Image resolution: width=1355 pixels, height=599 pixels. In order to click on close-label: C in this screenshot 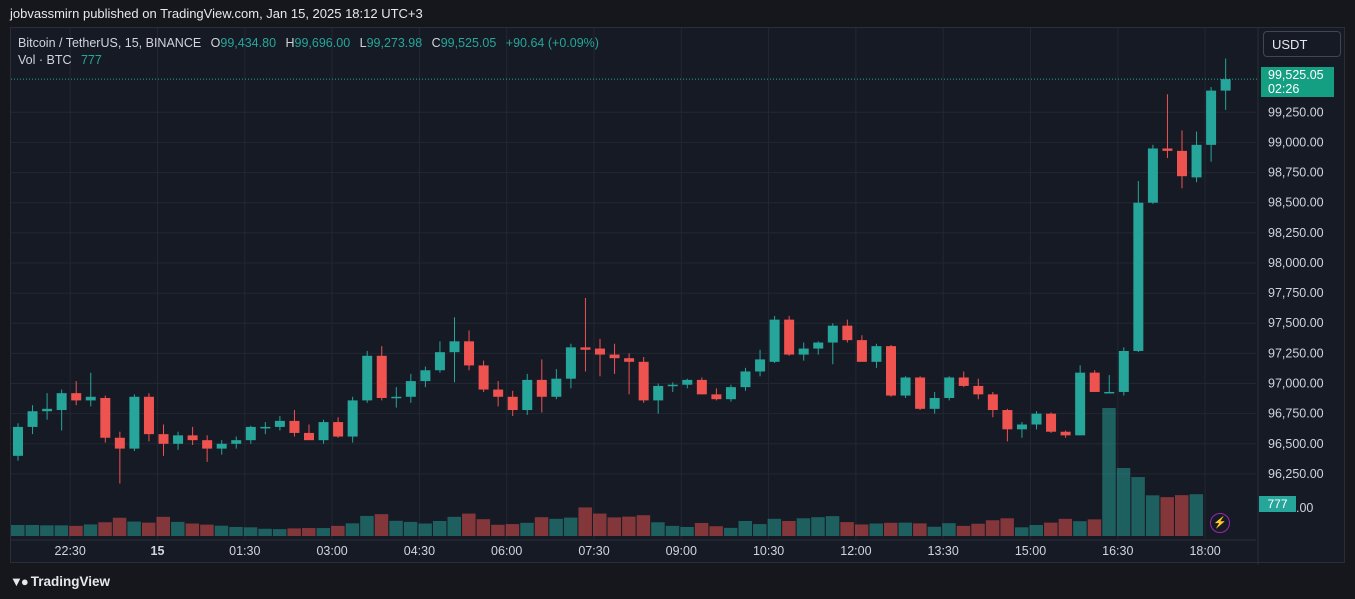, I will do `click(436, 43)`.